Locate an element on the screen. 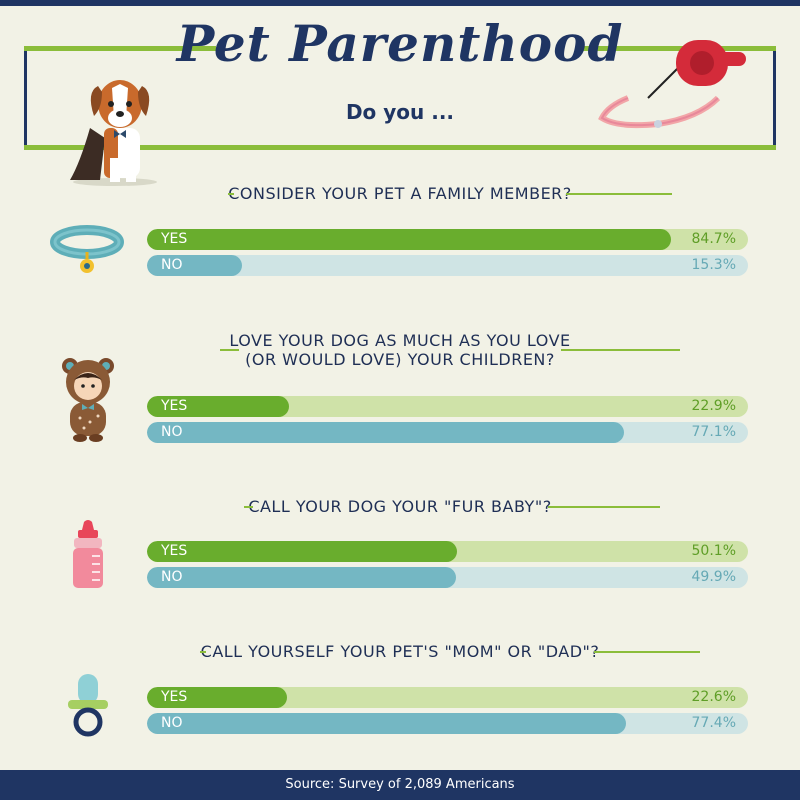 This screenshot has height=800, width=800. frame-left-edge is located at coordinates (25, 98).